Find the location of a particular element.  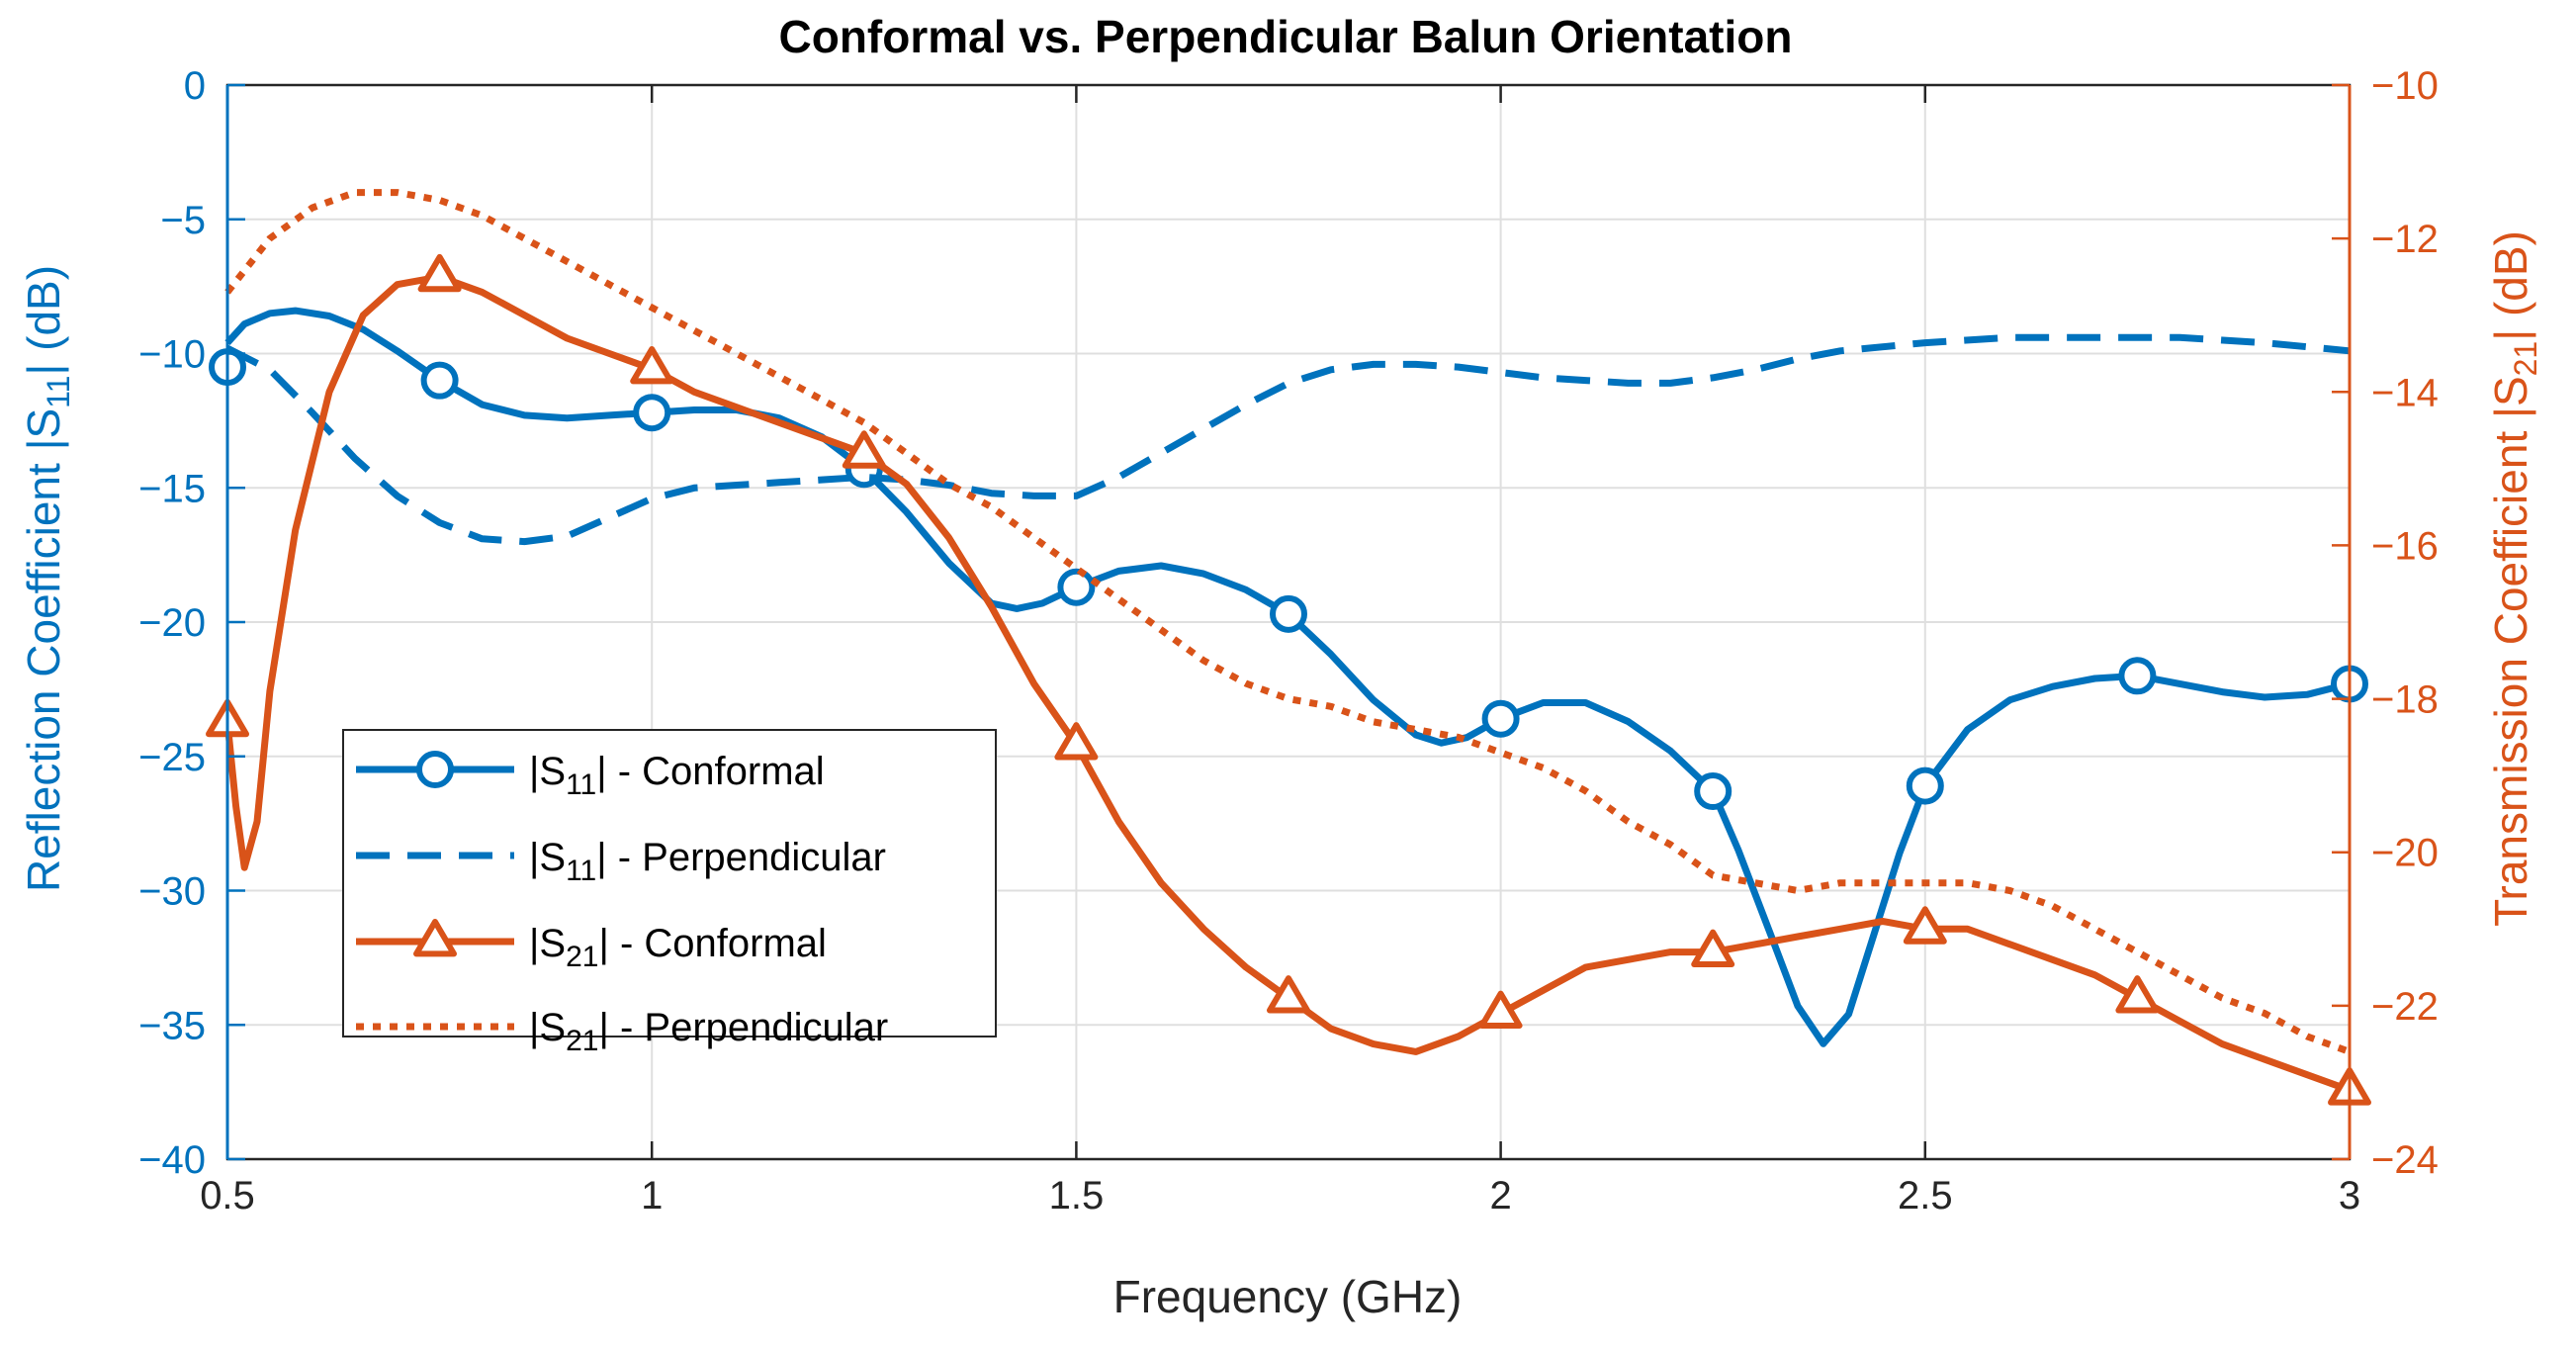

y-axis-right-label: Transmission Coefficient |S21| (dB) is located at coordinates (2514, 578).